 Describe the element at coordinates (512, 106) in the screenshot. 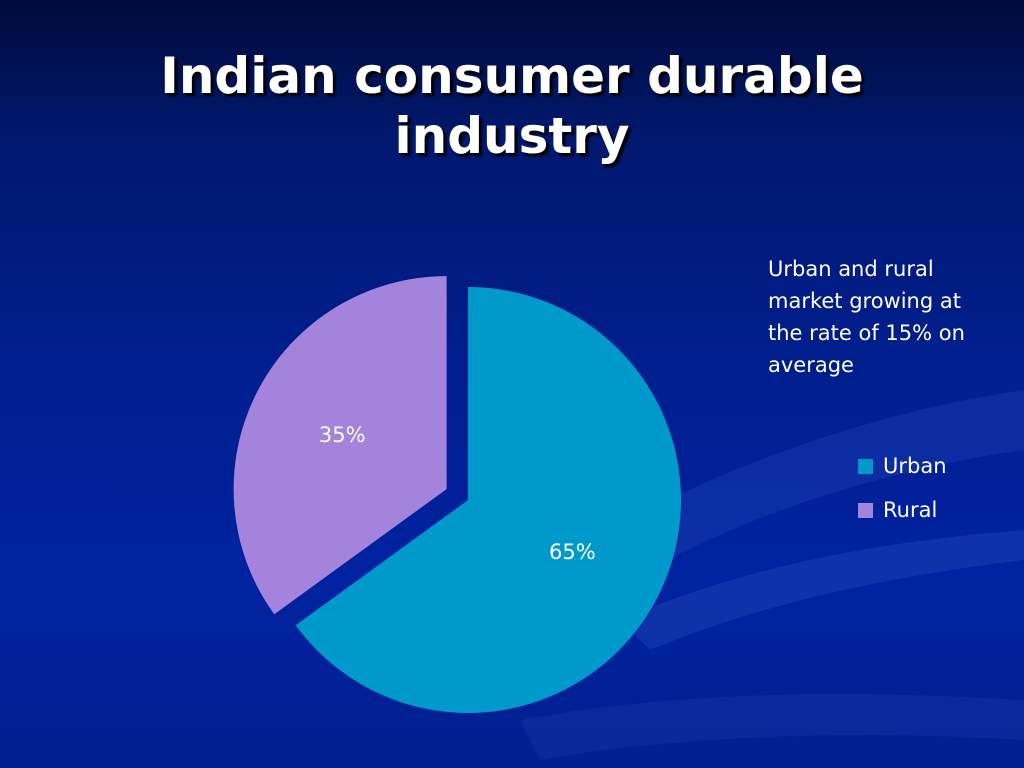

I see `slide-title: Indian consumer durable industry` at that location.